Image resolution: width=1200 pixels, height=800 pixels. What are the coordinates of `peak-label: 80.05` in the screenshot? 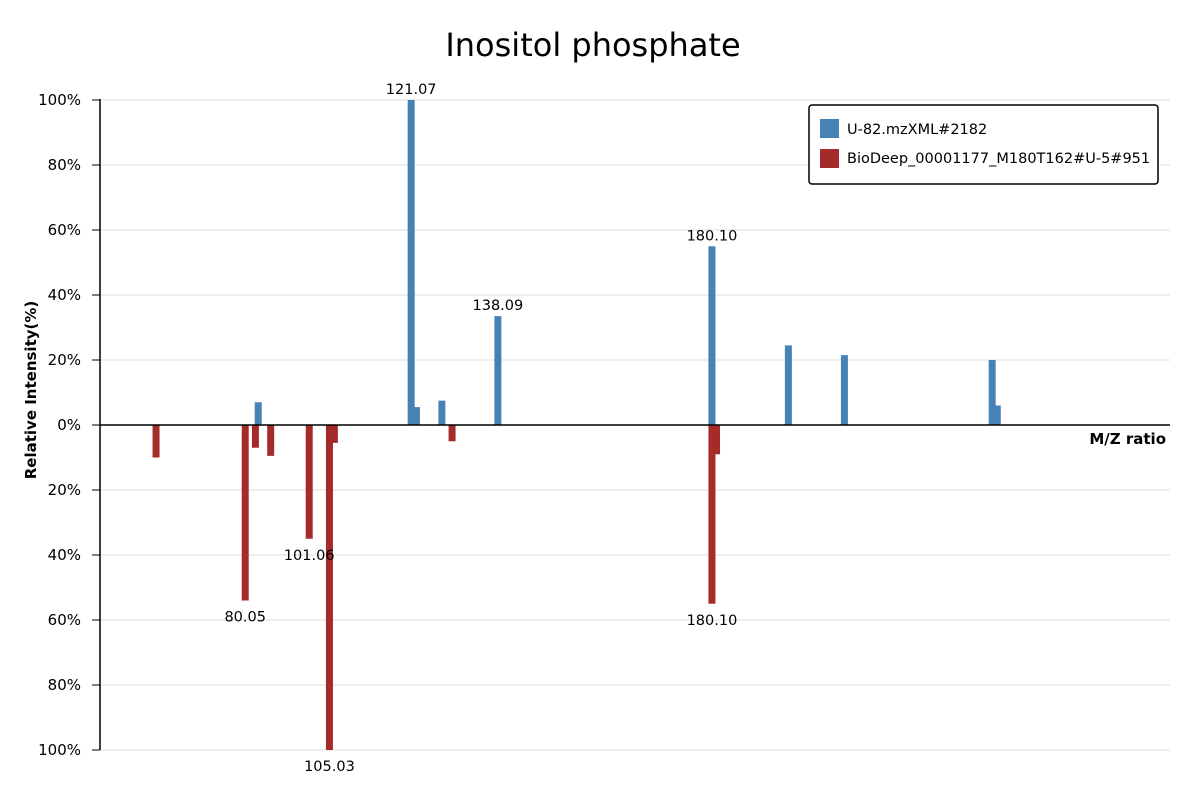 It's located at (245, 618).